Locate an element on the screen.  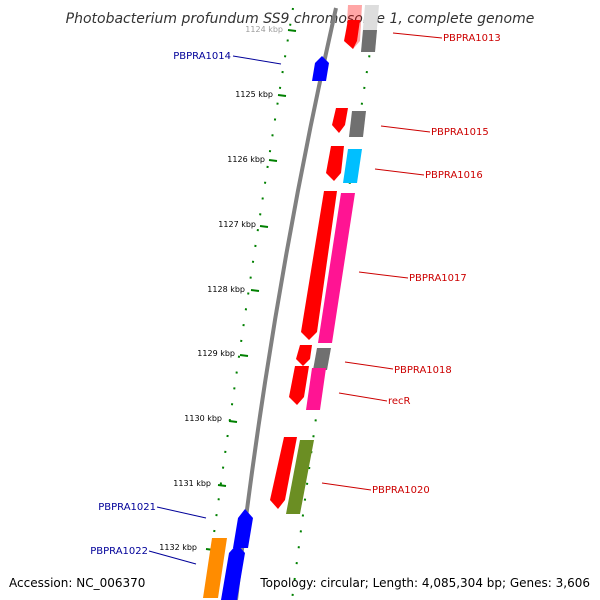
gene-pbpra1022-arrow is located at coordinates (233, 572).